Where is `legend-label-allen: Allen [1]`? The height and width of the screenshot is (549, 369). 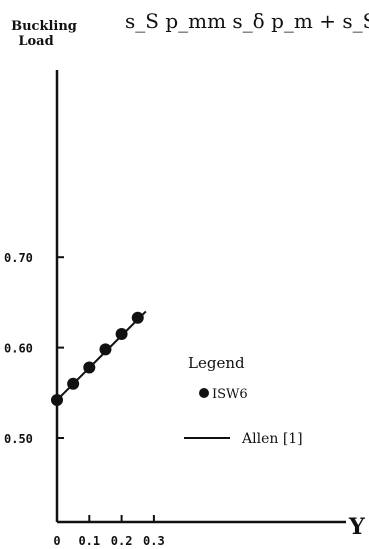
legend-label-allen: Allen [1] is located at coordinates (272, 439).